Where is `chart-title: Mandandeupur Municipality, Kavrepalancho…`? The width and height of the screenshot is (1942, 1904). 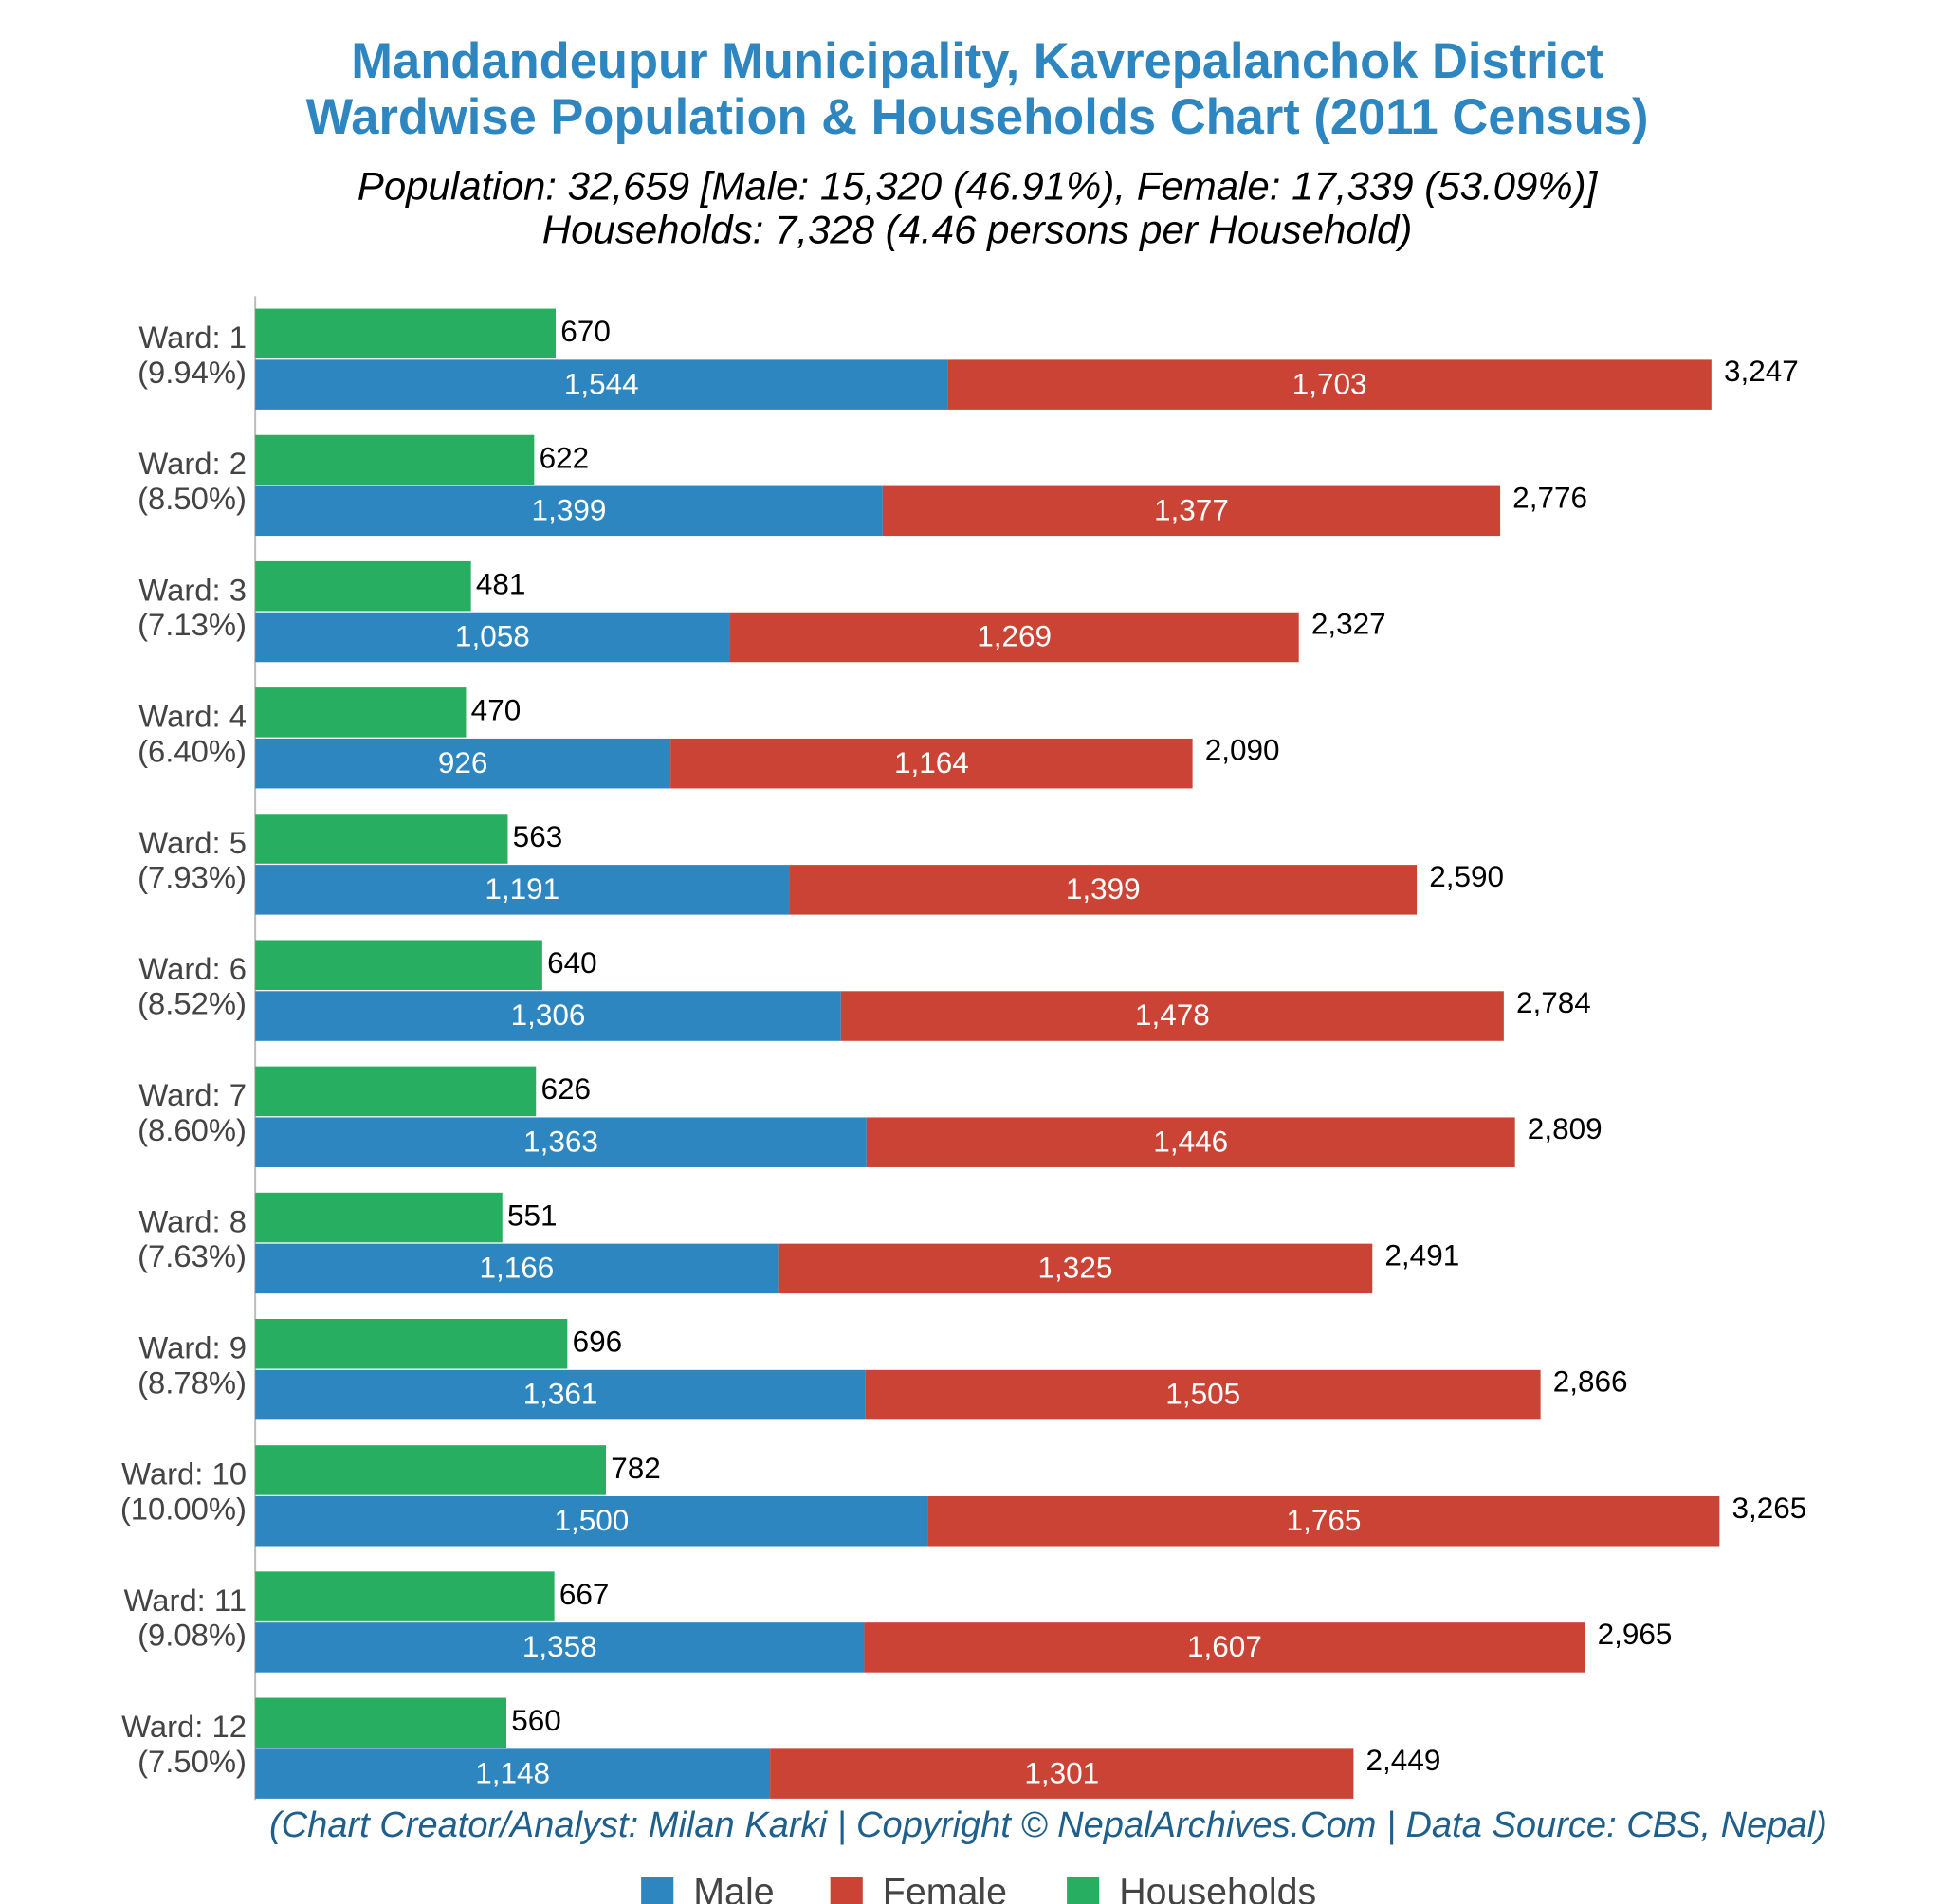 chart-title: Mandandeupur Municipality, Kavrepalancho… is located at coordinates (977, 61).